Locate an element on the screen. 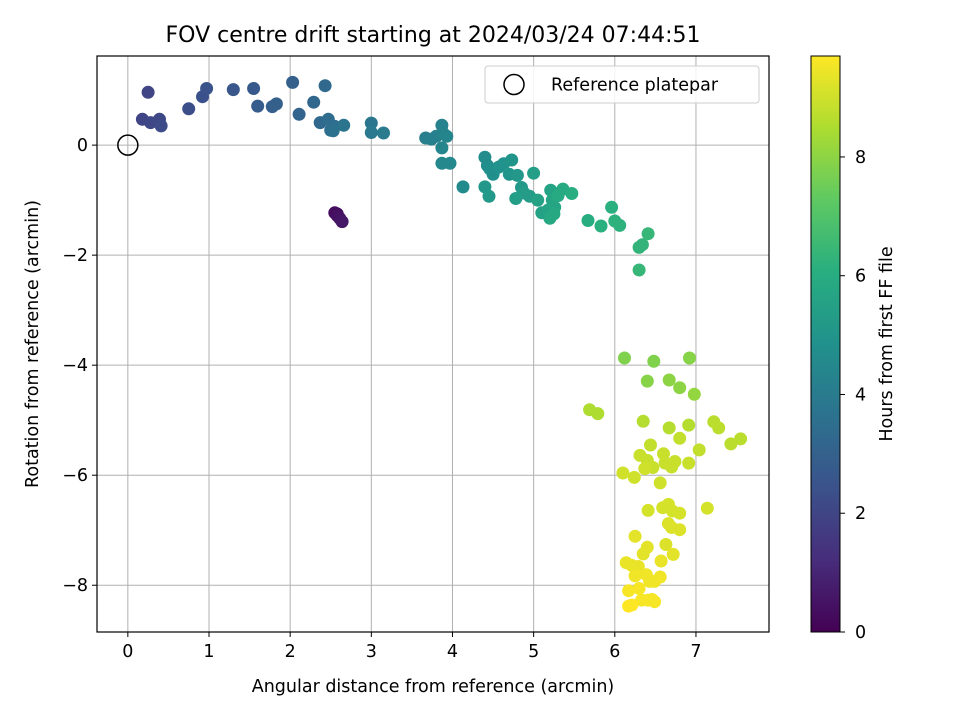  x-axis-label: Angular distance from reference (arcmin) is located at coordinates (433, 687).